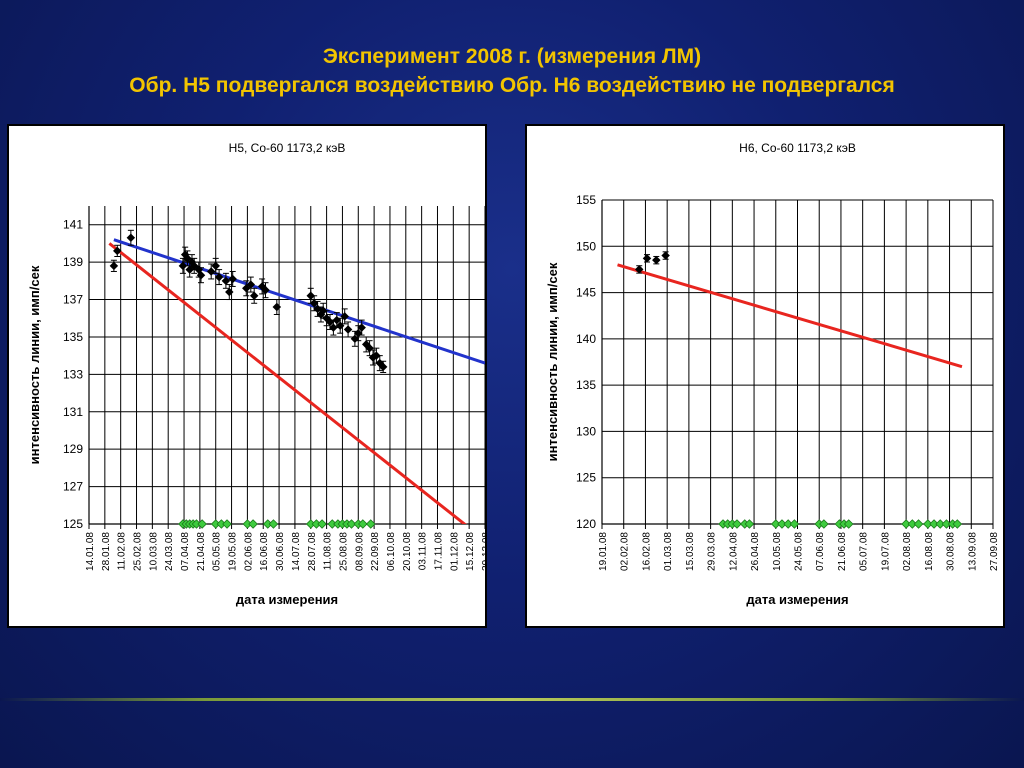 The height and width of the screenshot is (768, 1024). I want to click on x-tick-label: 16.06.08, so click(264, 551).